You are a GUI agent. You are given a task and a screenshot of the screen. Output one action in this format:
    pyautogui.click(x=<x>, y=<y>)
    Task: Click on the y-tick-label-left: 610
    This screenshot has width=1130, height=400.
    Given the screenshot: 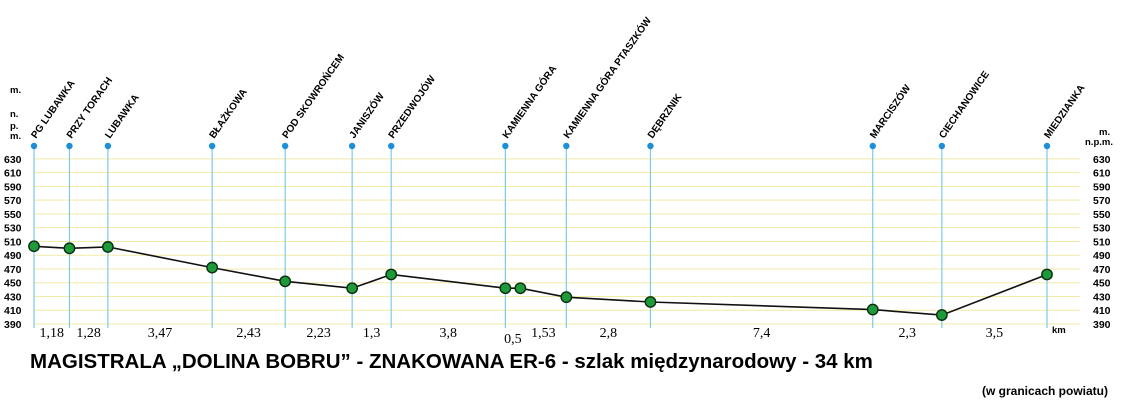 What is the action you would take?
    pyautogui.click(x=13, y=174)
    